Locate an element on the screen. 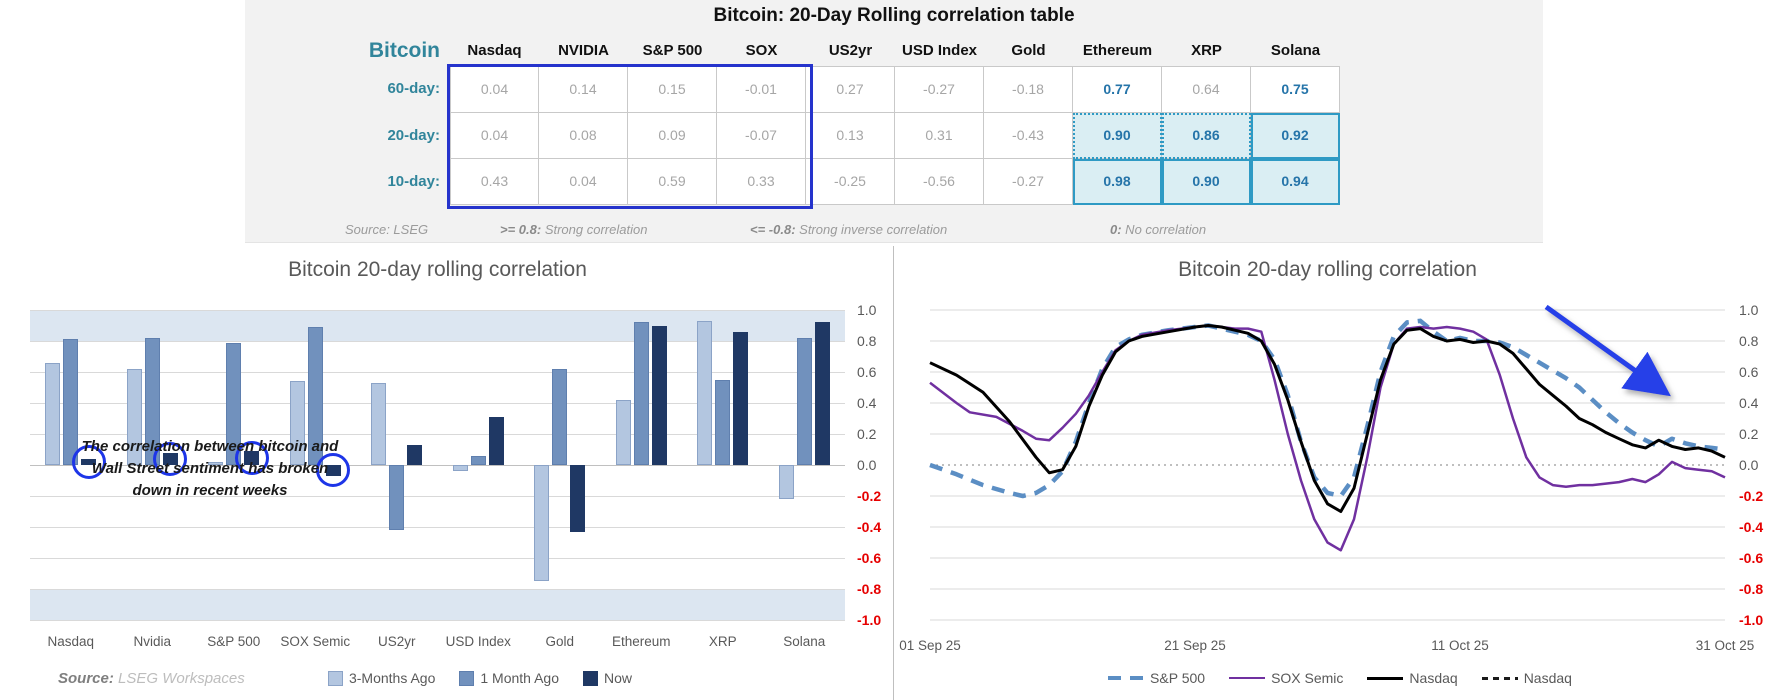  table-cell: -0.07 is located at coordinates (761, 136).